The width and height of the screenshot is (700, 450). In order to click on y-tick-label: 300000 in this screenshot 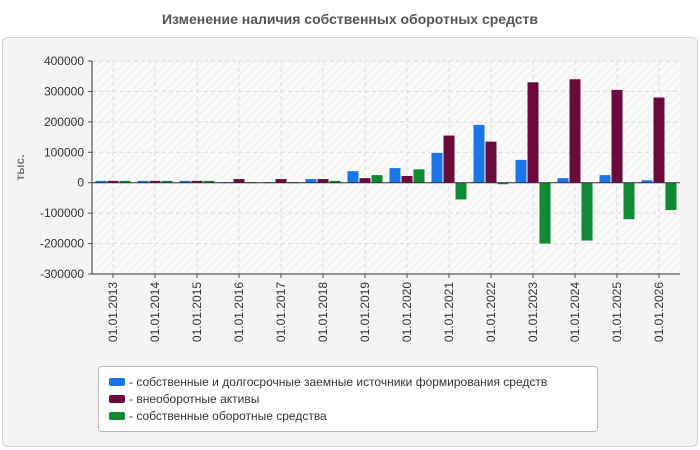, I will do `click(64, 91)`.